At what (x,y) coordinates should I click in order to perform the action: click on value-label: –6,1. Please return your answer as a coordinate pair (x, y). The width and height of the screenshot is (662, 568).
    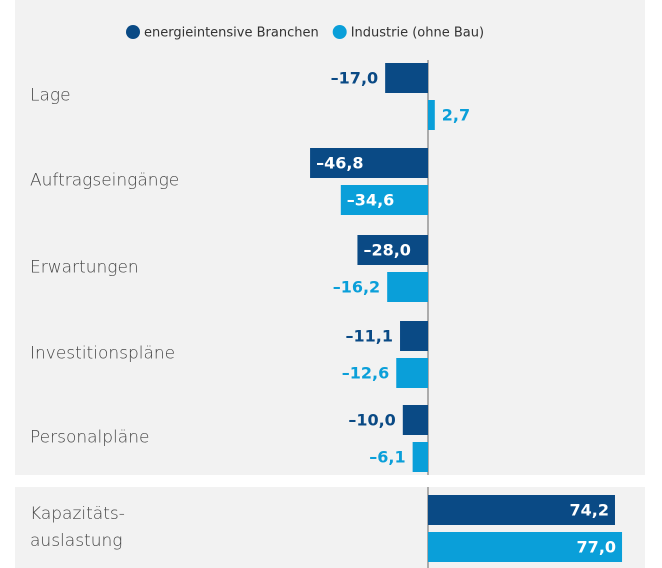
    Looking at the image, I should click on (387, 457).